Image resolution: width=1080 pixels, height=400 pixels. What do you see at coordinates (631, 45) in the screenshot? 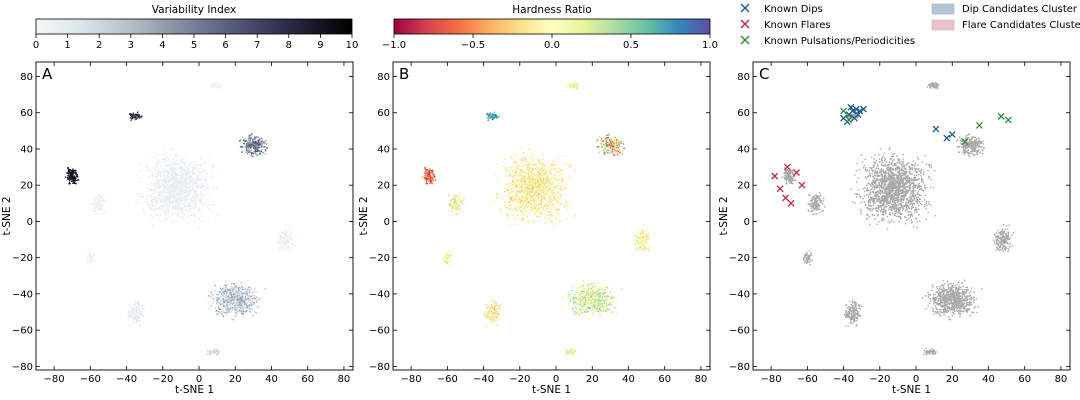
I see `colorbar-tick-label: 0.5` at bounding box center [631, 45].